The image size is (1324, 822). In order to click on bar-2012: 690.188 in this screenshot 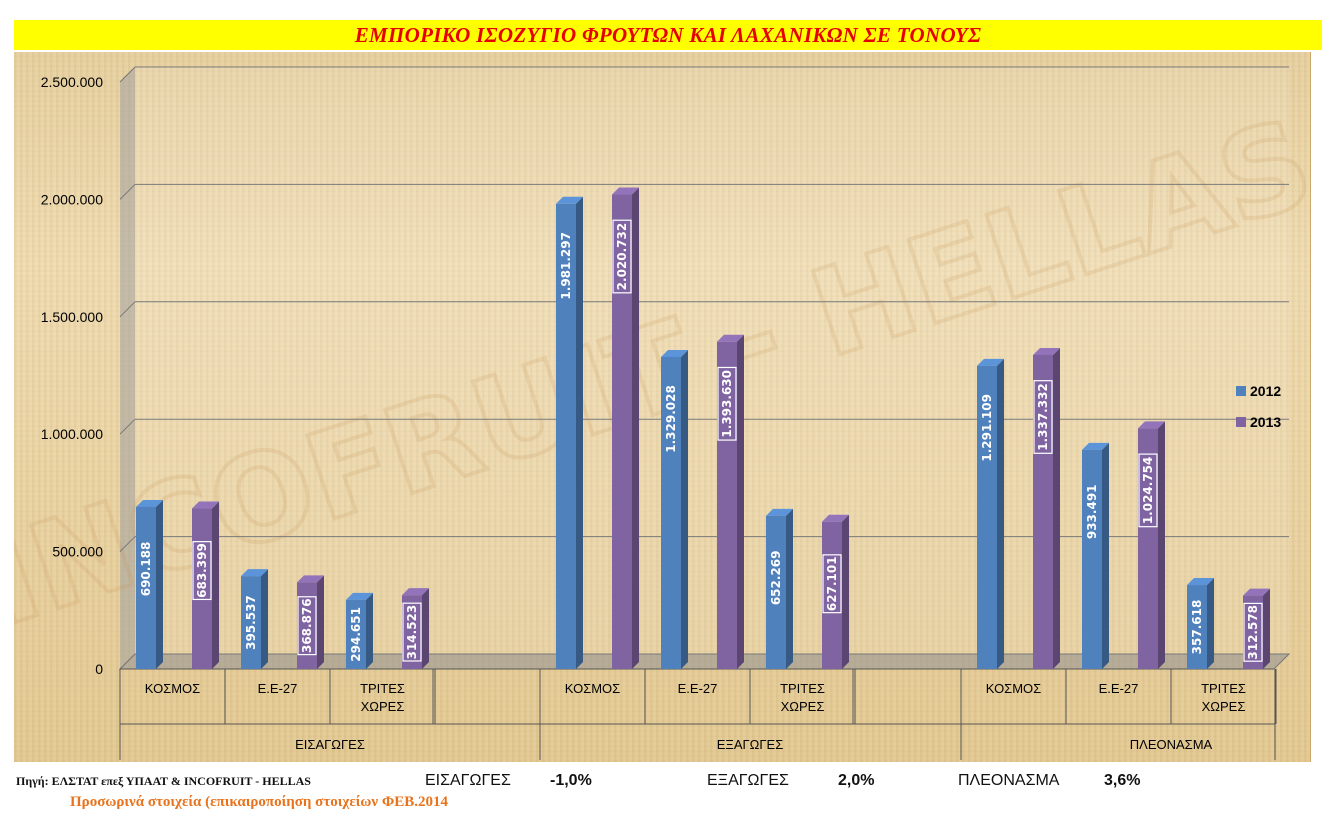, I will do `click(149, 584)`.